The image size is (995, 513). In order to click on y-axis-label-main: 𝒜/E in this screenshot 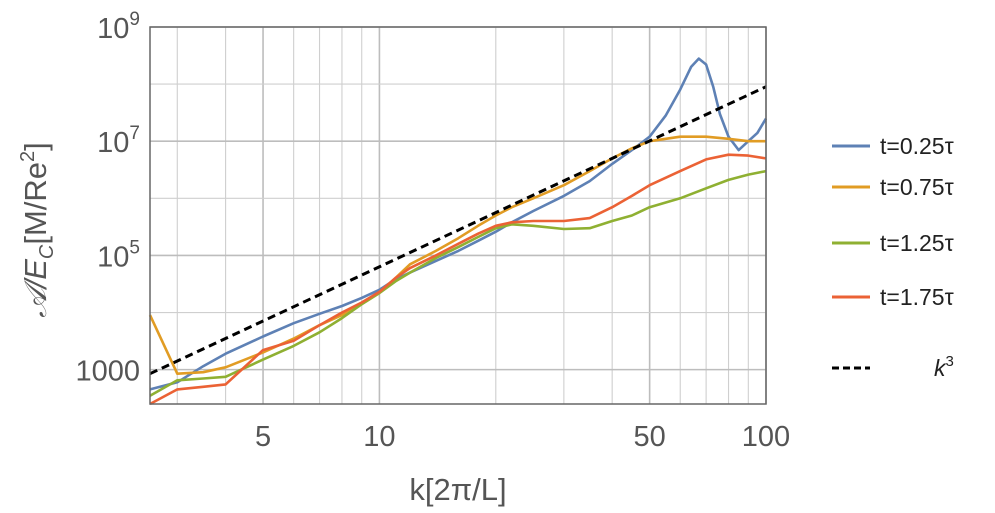, I will do `click(35, 288)`.